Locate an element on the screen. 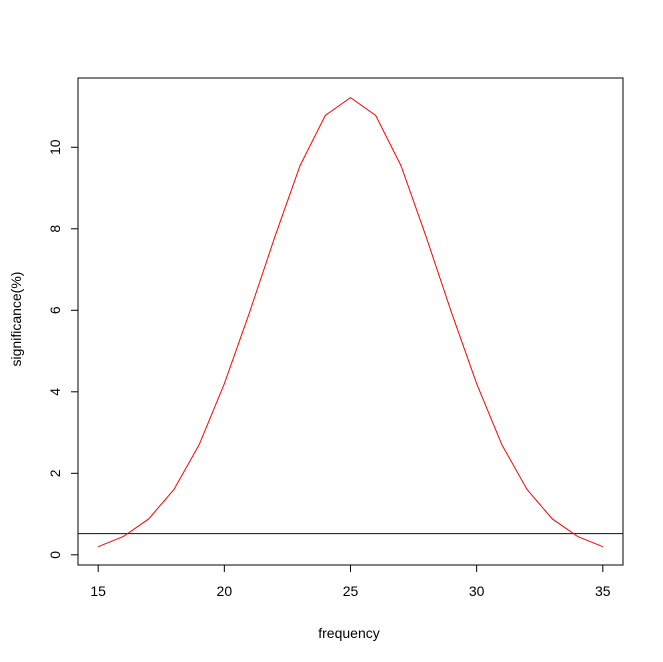  x-tick-label: 35 is located at coordinates (603, 591).